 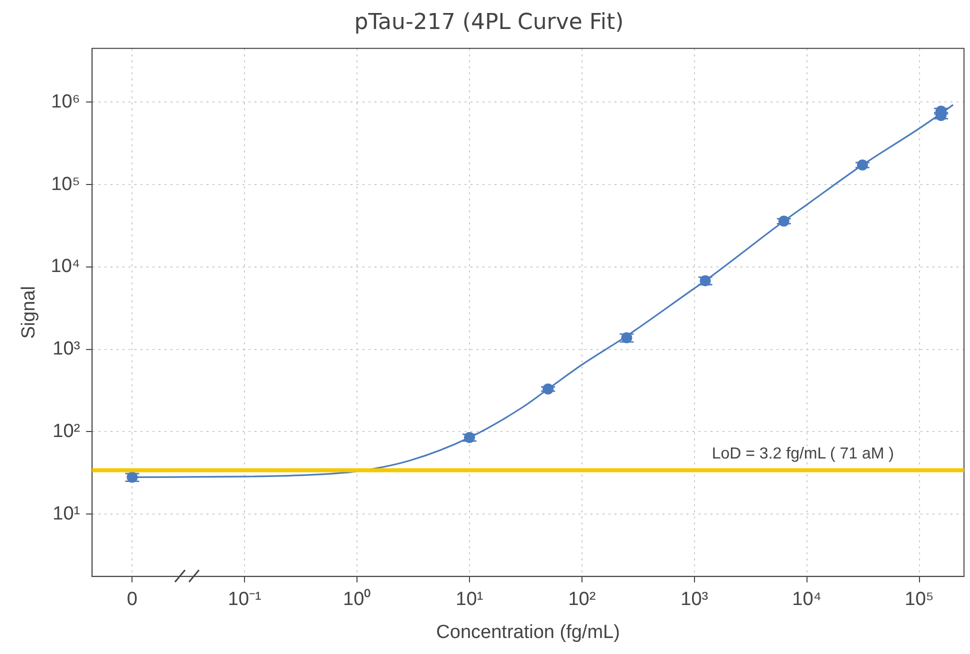 What do you see at coordinates (357, 599) in the screenshot?
I see `x-tick-label: 10⁰` at bounding box center [357, 599].